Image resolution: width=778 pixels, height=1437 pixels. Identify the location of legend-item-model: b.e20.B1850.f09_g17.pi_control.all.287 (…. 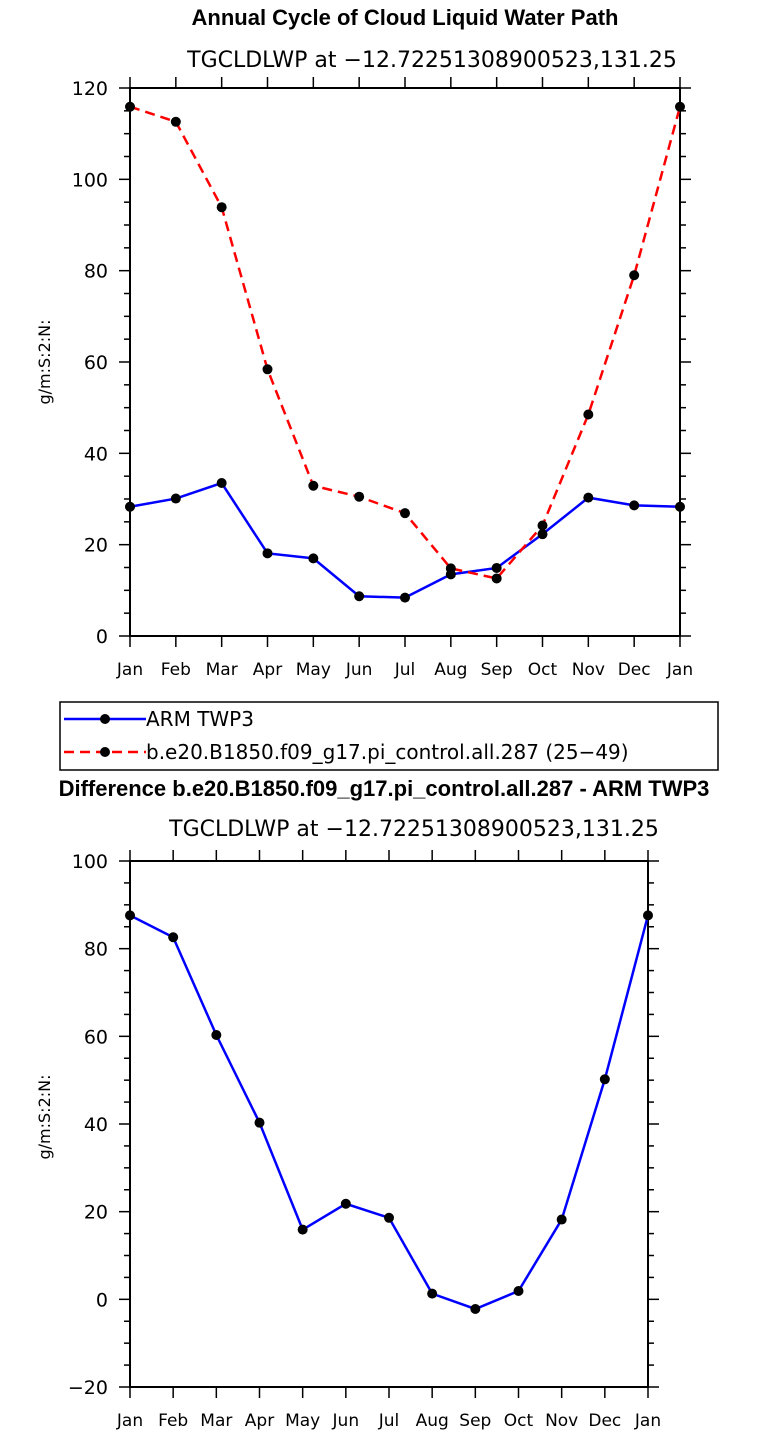
(346, 752).